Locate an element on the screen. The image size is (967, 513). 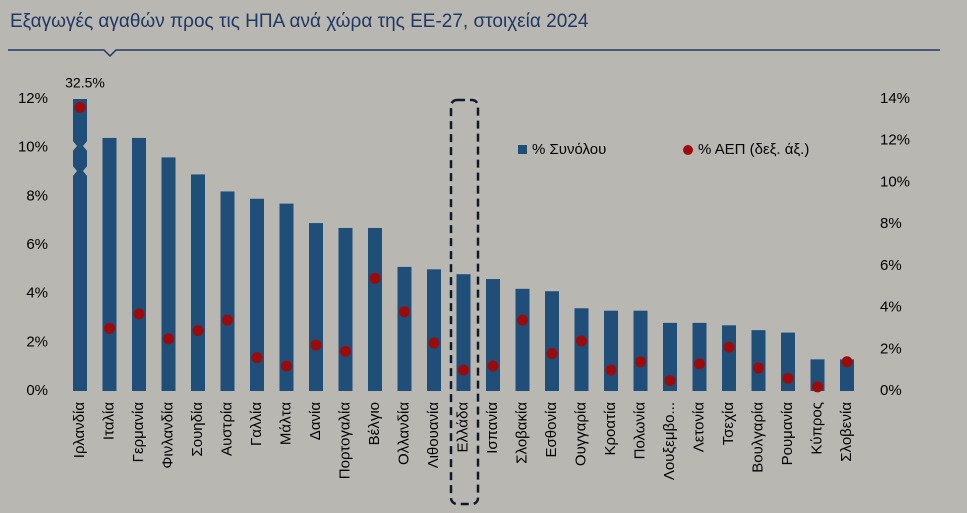
x-tick-label: Σλοβενία is located at coordinates (846, 432).